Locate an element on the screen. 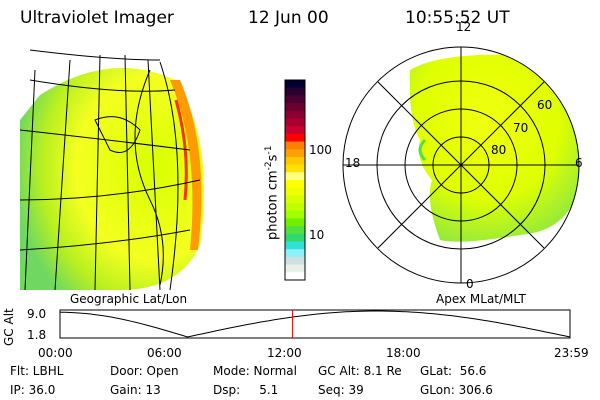  filter-status: Flt: LBHL is located at coordinates (37, 371).